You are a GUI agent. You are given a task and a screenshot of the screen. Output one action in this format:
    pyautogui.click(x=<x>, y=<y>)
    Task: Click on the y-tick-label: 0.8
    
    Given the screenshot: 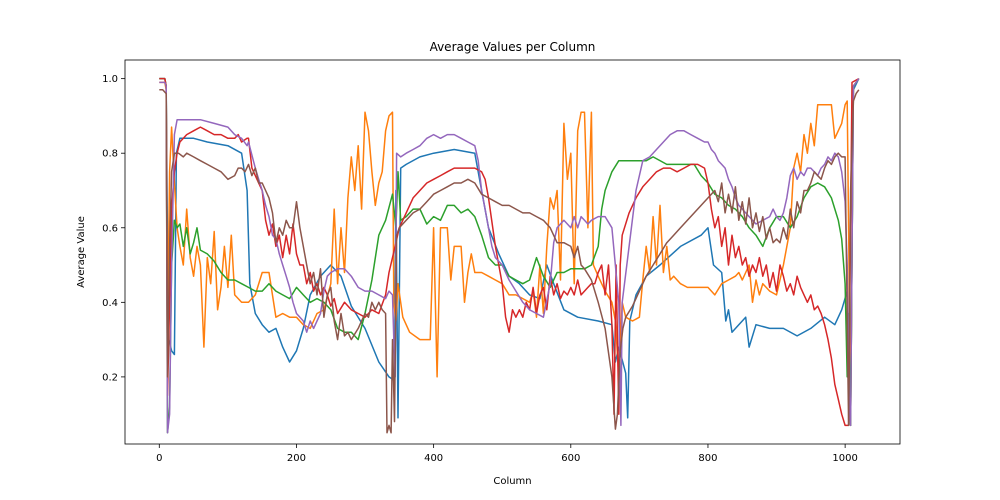 What is the action you would take?
    pyautogui.click(x=110, y=154)
    